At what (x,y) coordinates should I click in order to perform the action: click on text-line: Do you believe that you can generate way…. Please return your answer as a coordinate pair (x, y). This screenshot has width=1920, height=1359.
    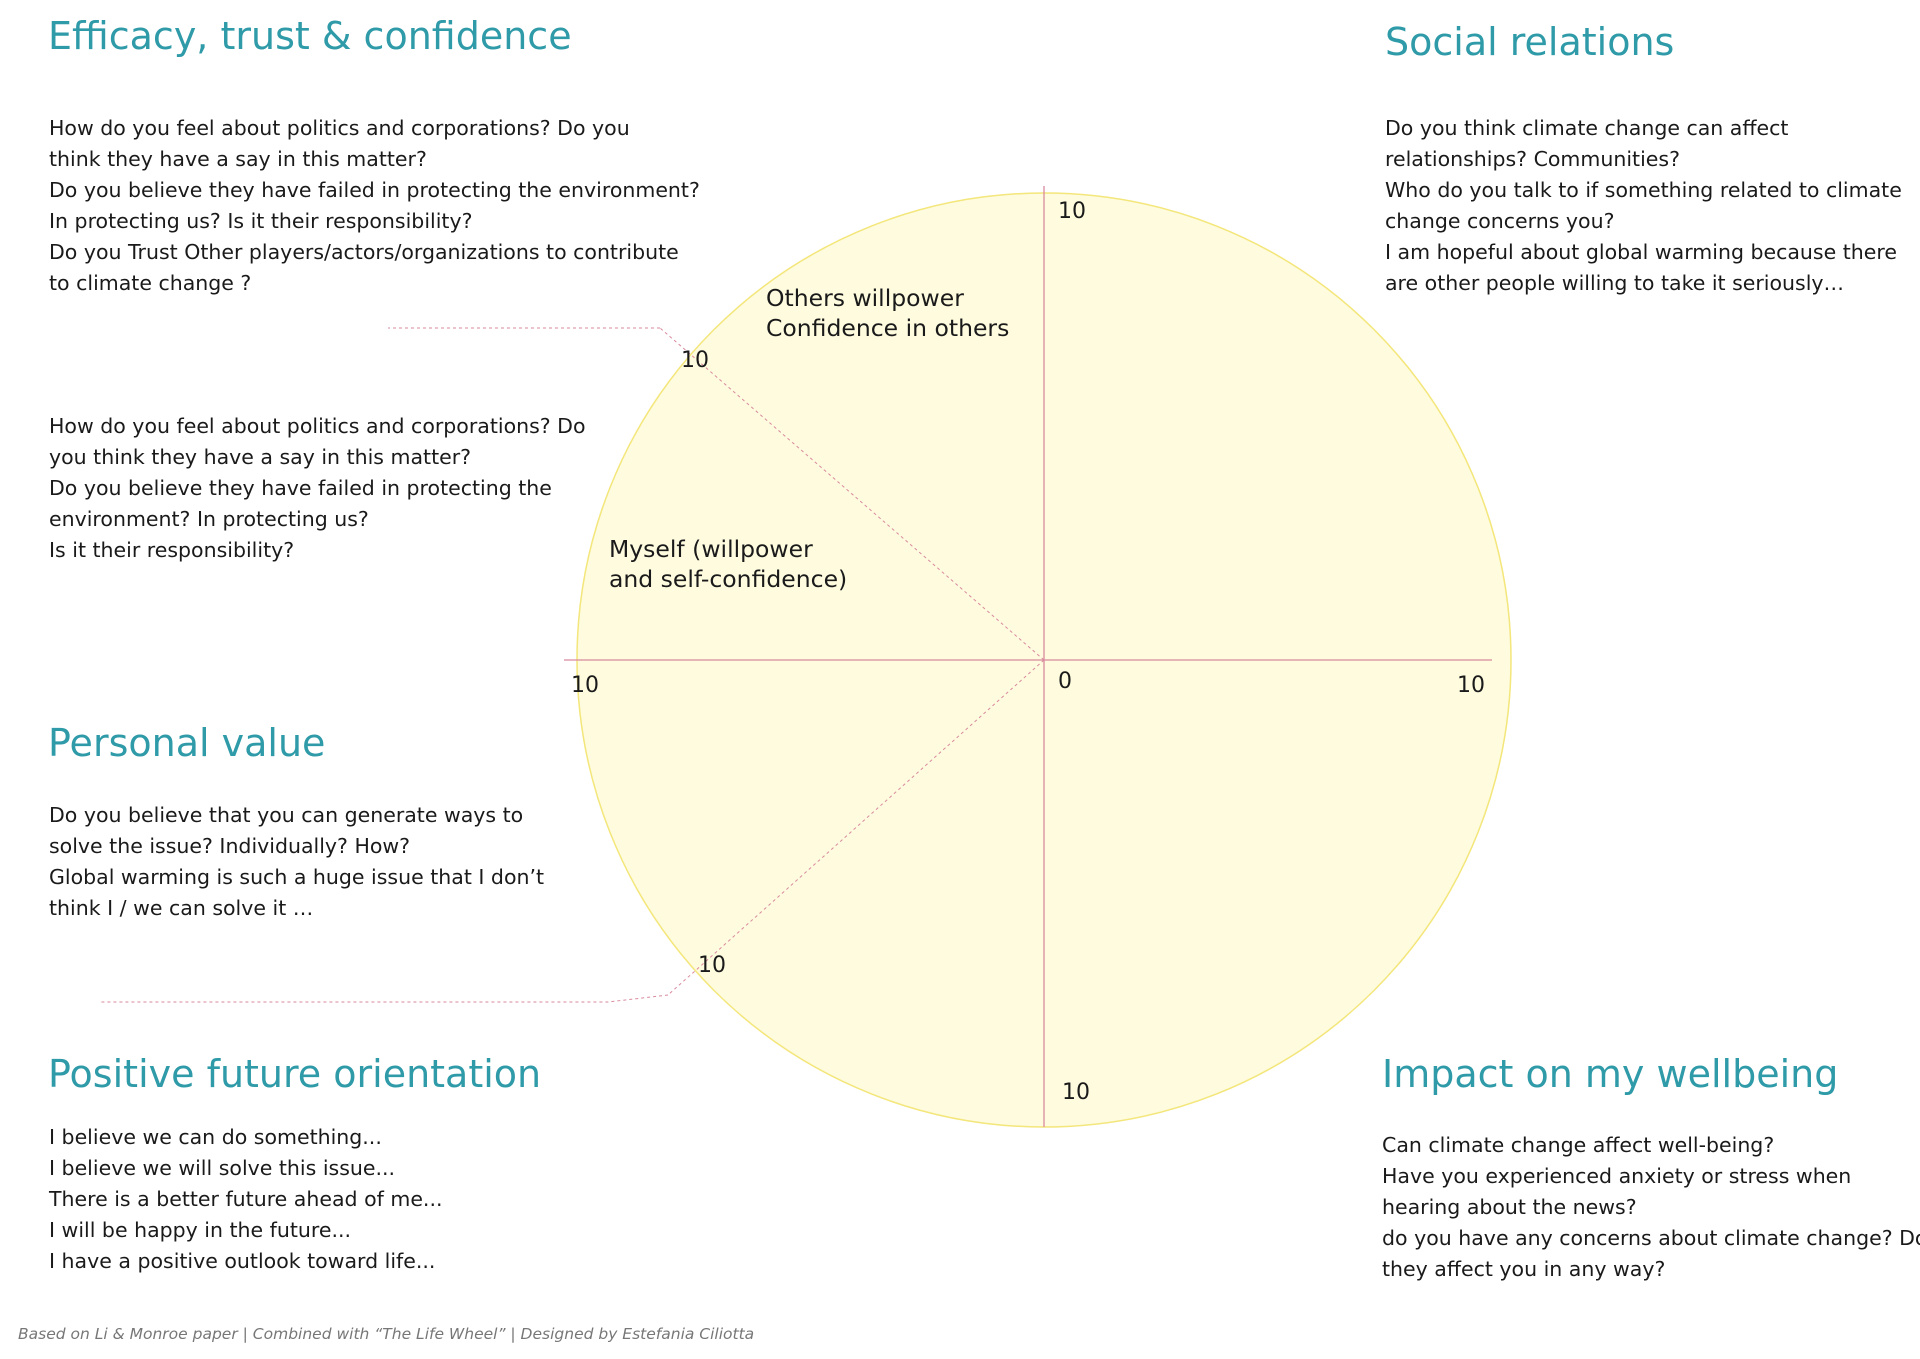
    Looking at the image, I should click on (286, 815).